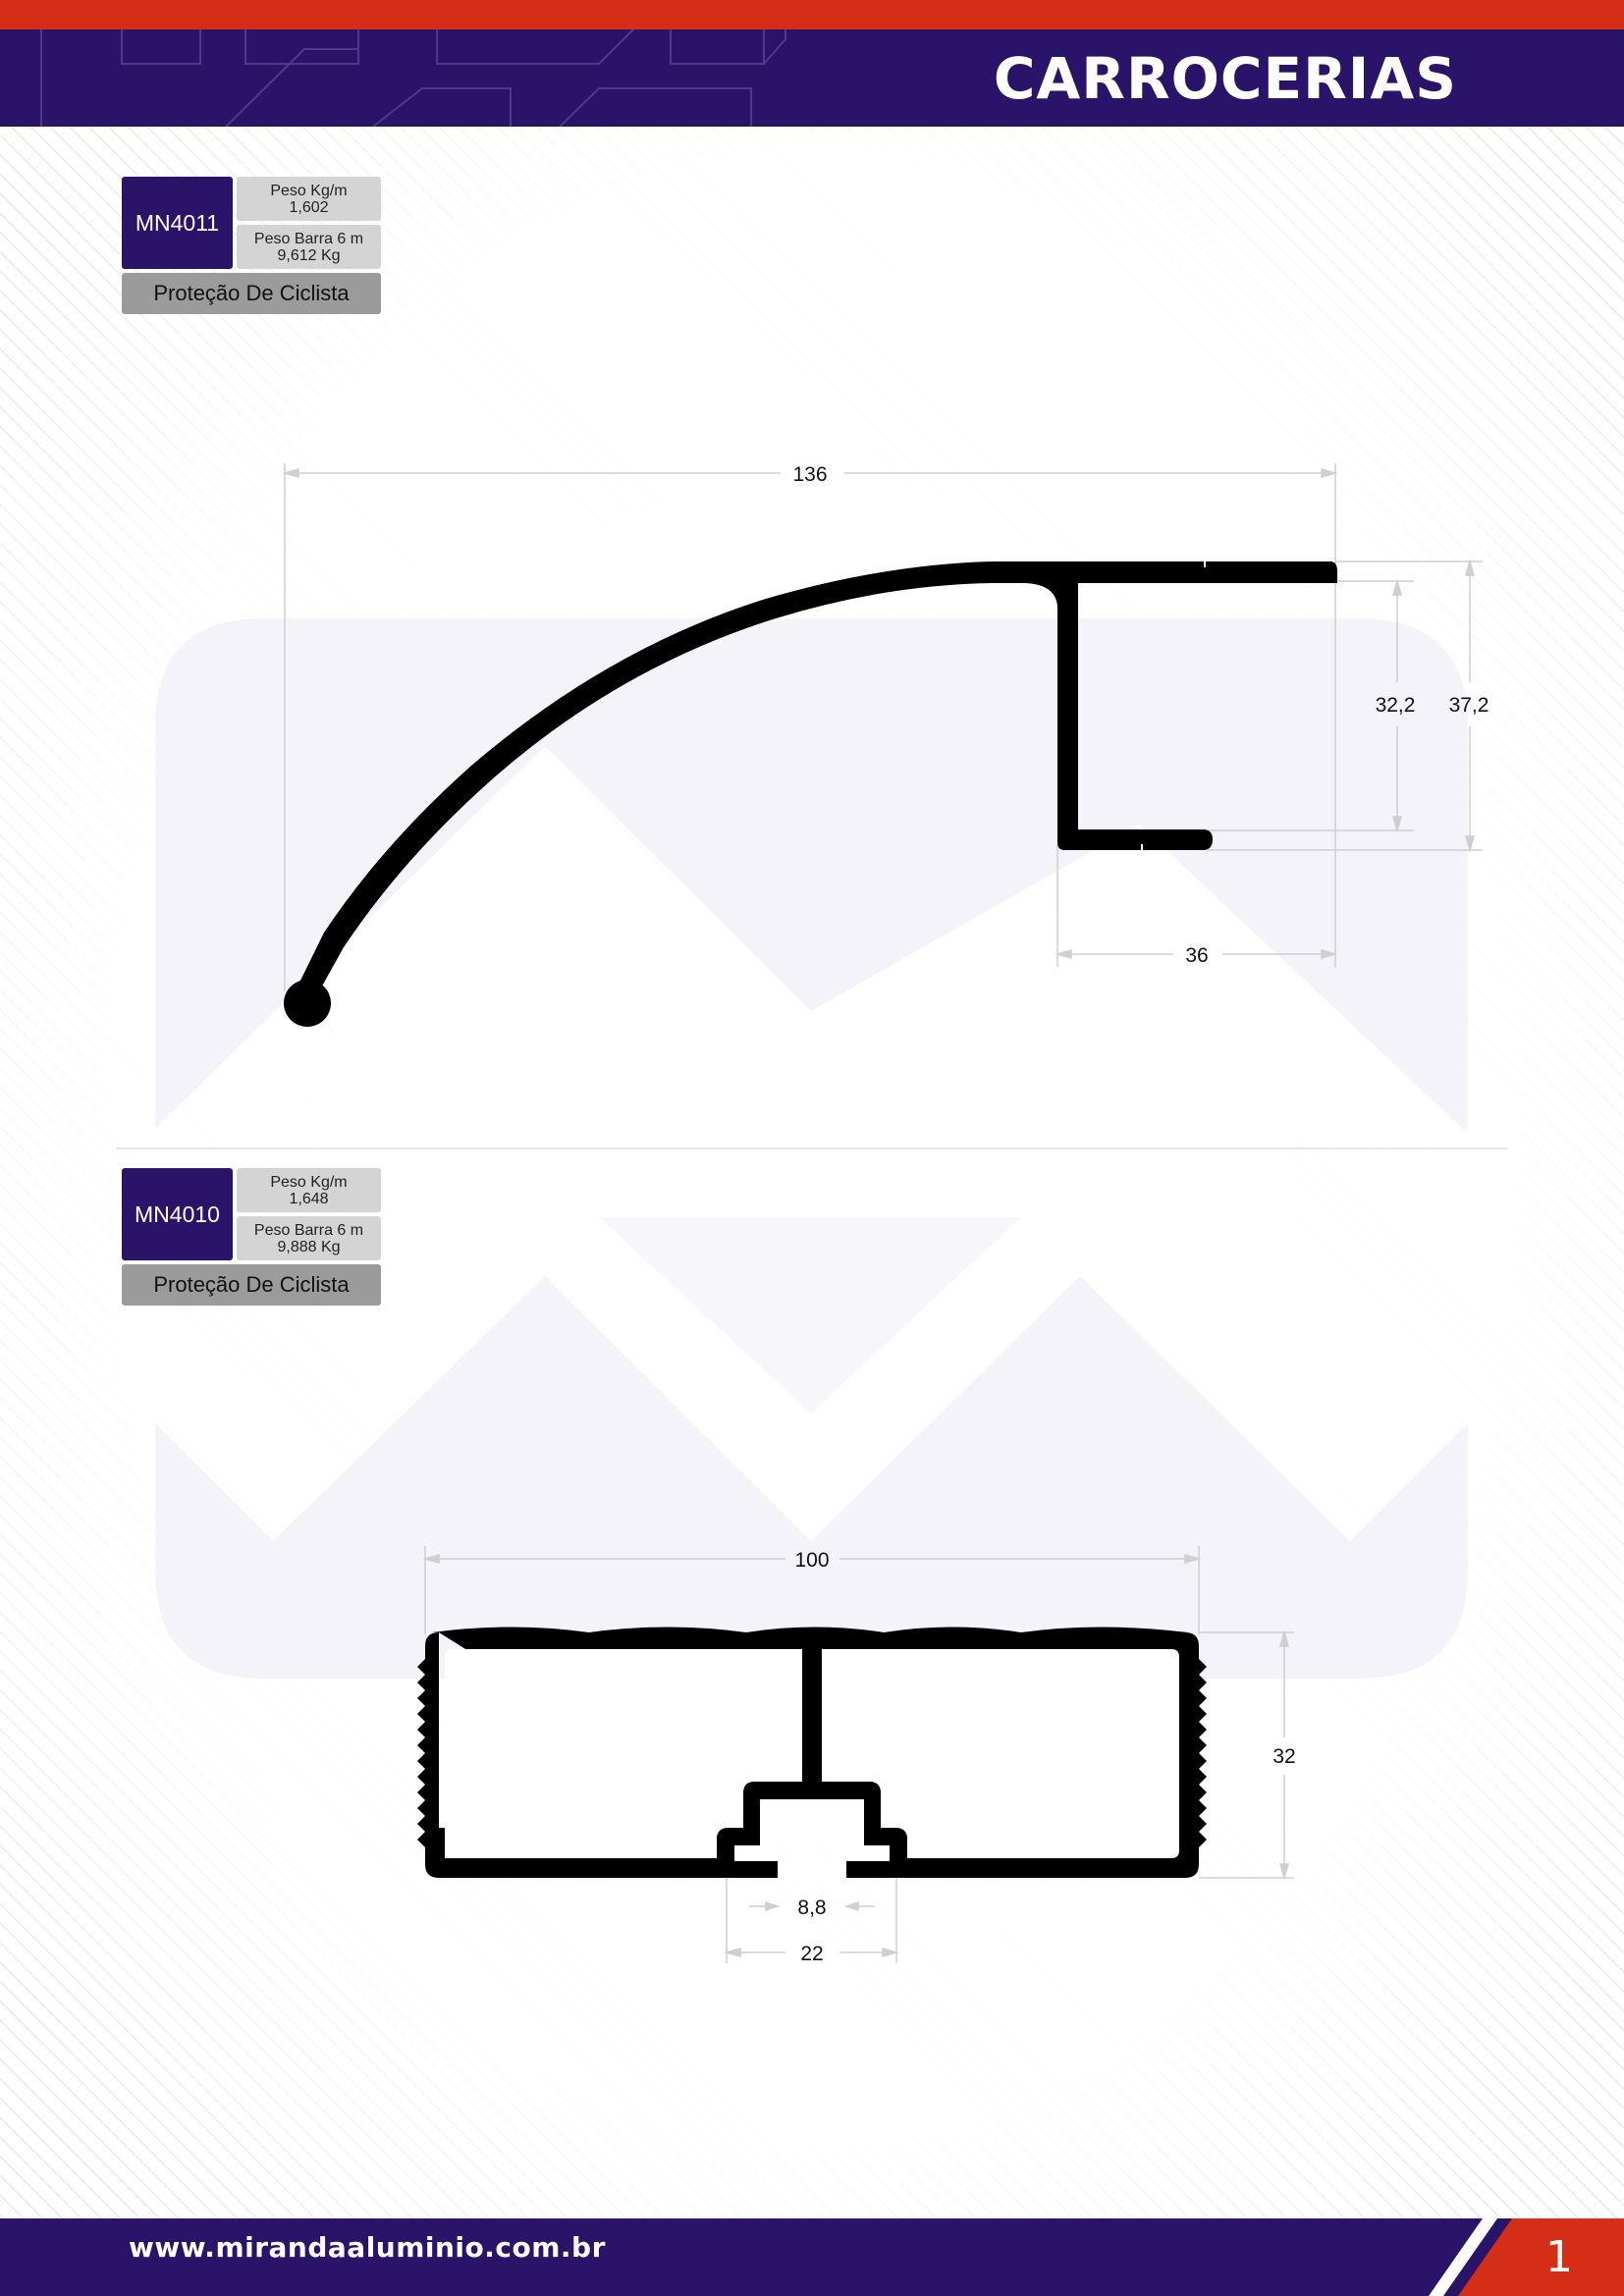 The height and width of the screenshot is (2296, 1624). I want to click on profile-drawing-mn4010: 100 32 8,8 22, so click(856, 1755).